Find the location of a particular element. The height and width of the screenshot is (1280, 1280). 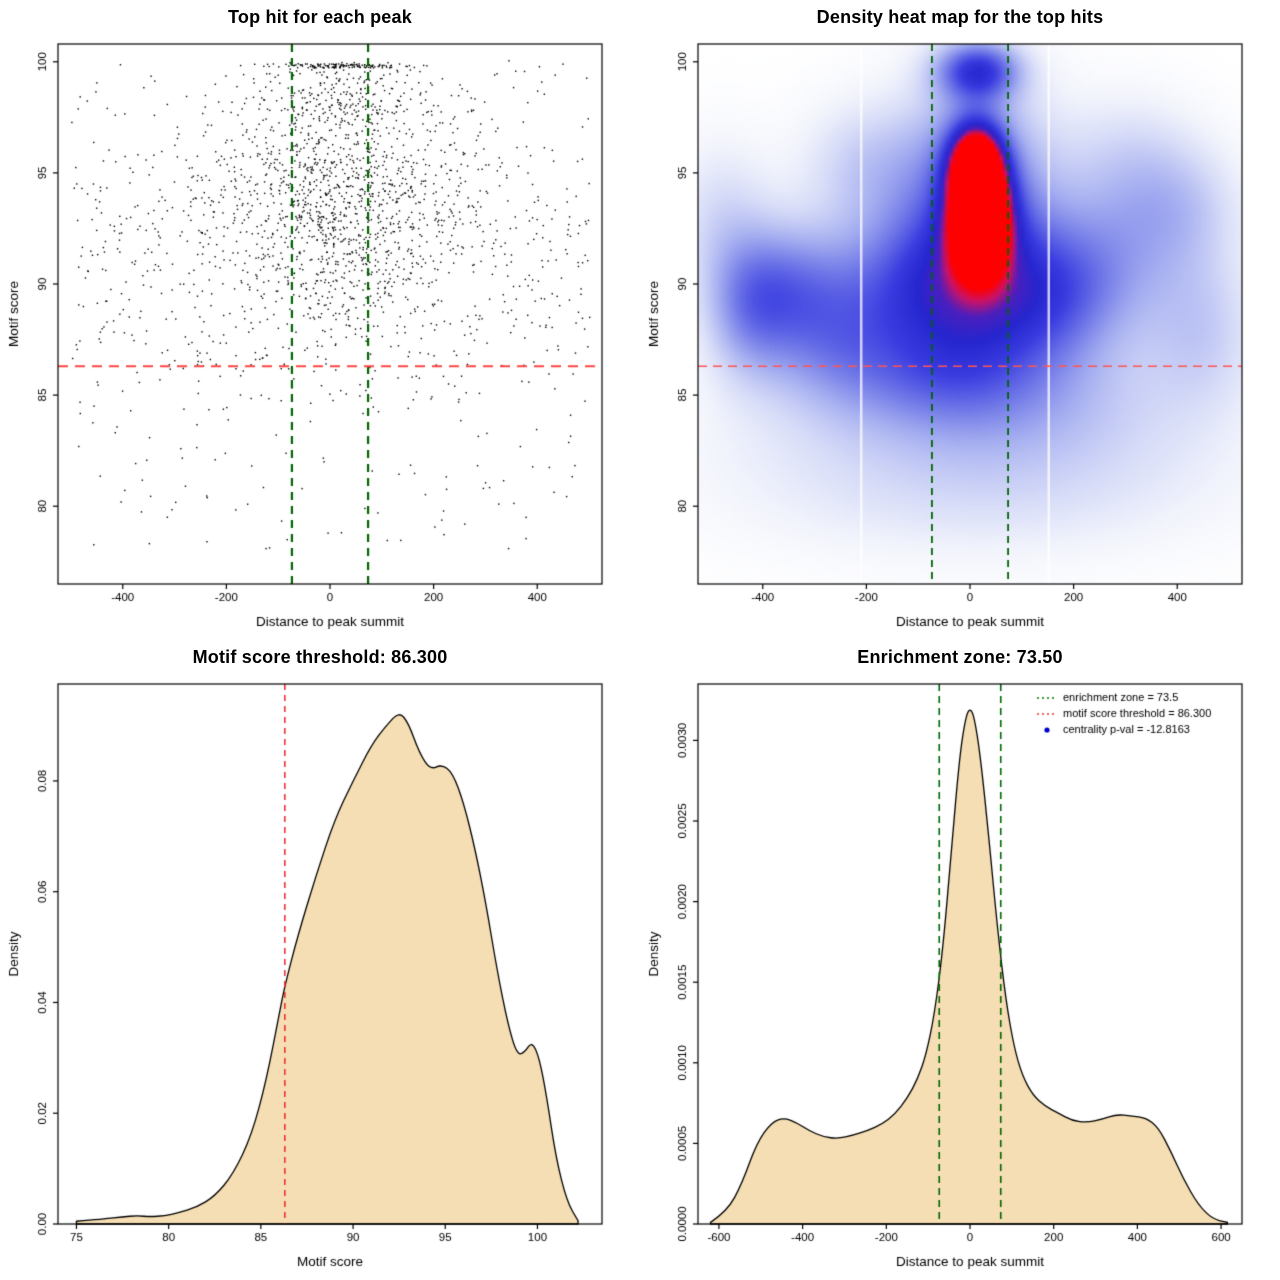

enrichment-zone-title: Enrichment zone: 73.50 is located at coordinates (960, 656).